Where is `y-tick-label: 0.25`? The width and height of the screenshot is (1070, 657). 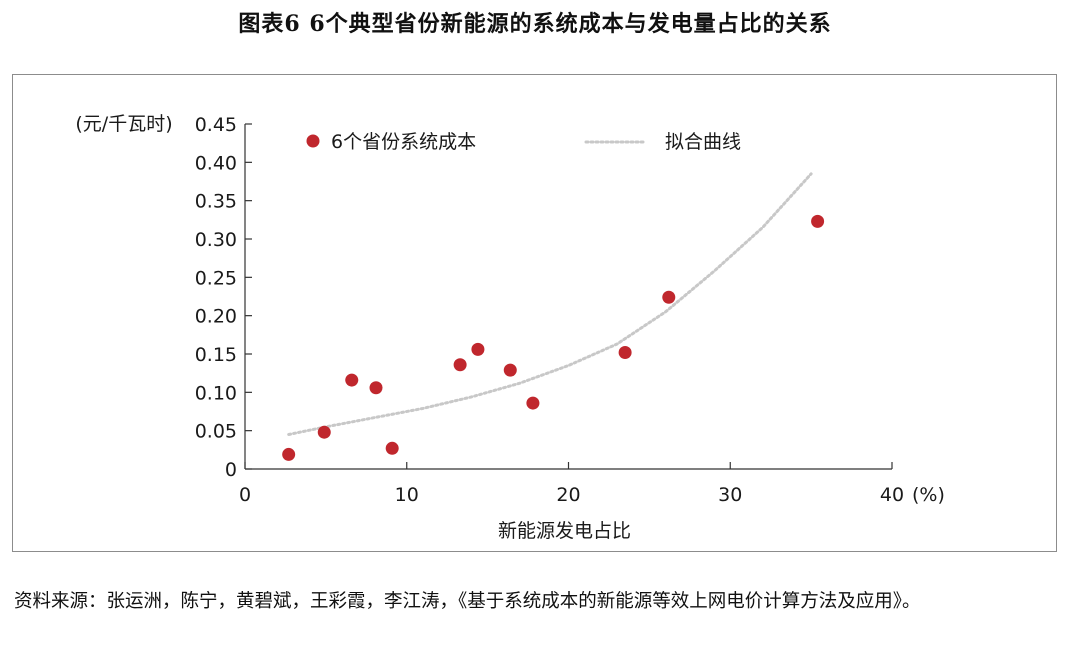
y-tick-label: 0.25 is located at coordinates (216, 278).